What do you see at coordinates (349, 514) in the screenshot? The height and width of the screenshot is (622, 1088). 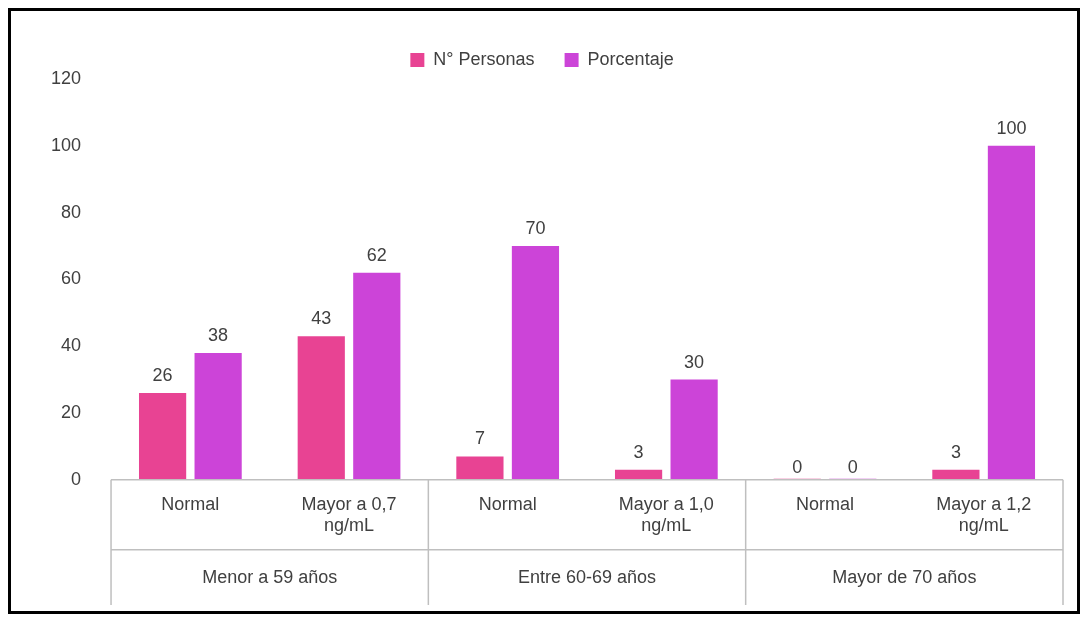 I see `x-tick-label: Mayor a 0,7 ng/mL` at bounding box center [349, 514].